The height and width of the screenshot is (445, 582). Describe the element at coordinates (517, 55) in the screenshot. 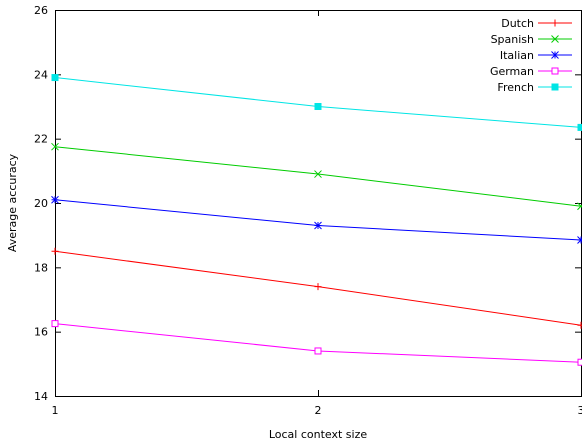

I see `legend-label: Italian` at that location.